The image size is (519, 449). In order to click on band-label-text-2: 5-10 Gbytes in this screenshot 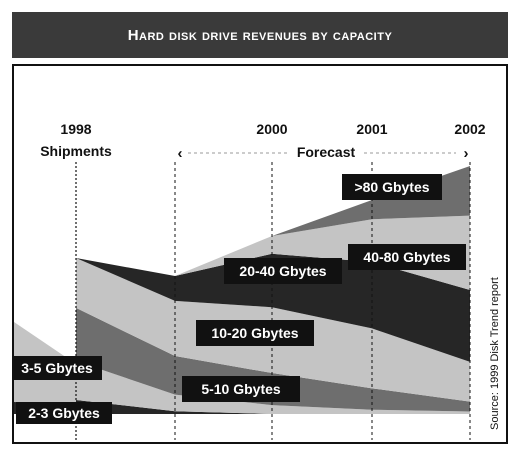, I will do `click(241, 389)`.